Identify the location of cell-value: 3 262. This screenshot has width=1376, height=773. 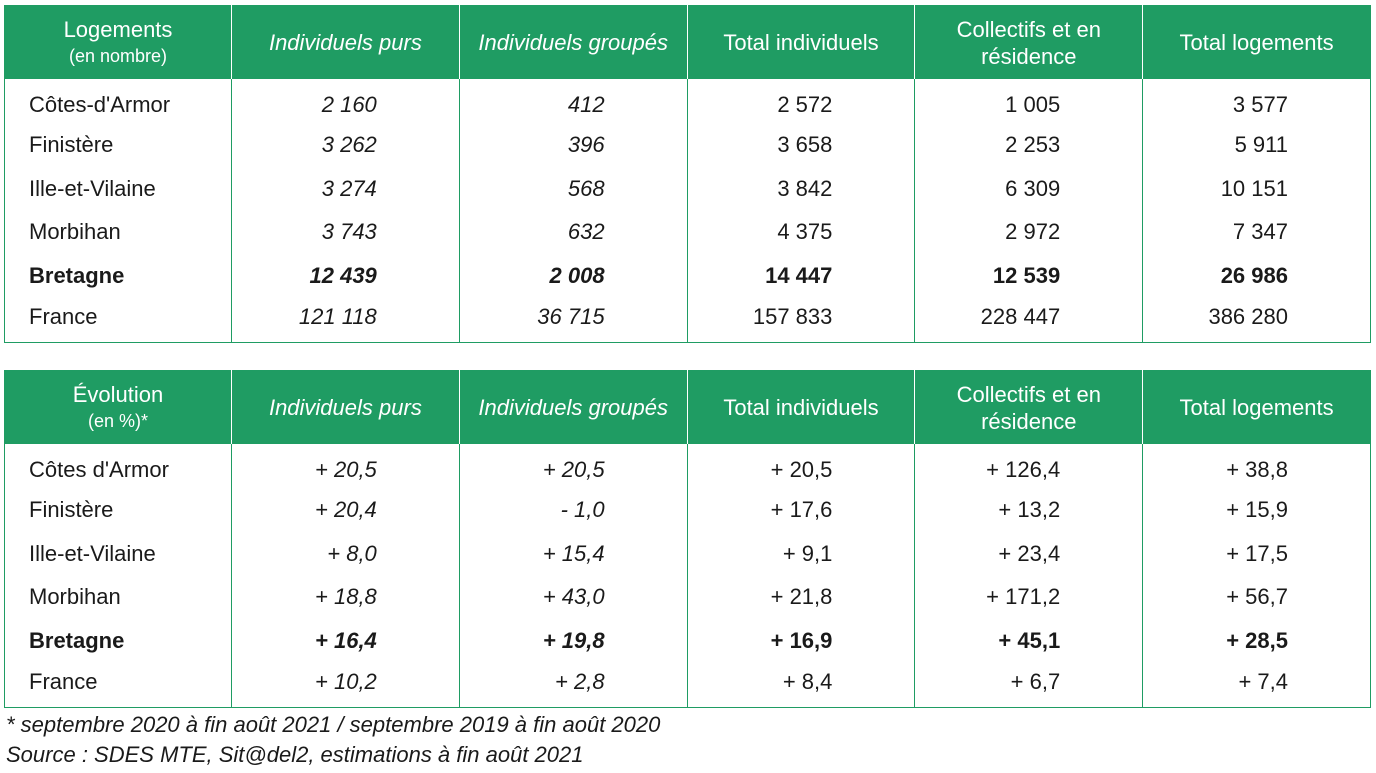
(345, 145).